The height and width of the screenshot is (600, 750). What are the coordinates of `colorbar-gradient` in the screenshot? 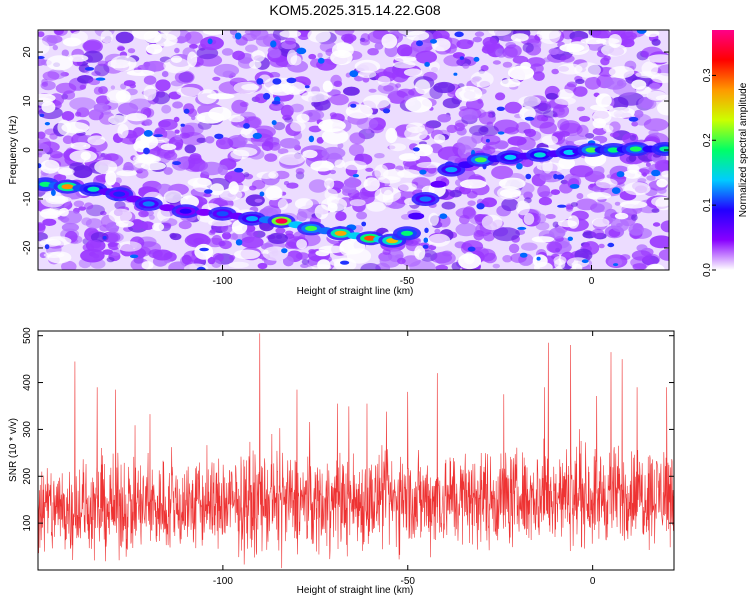 It's located at (723, 150).